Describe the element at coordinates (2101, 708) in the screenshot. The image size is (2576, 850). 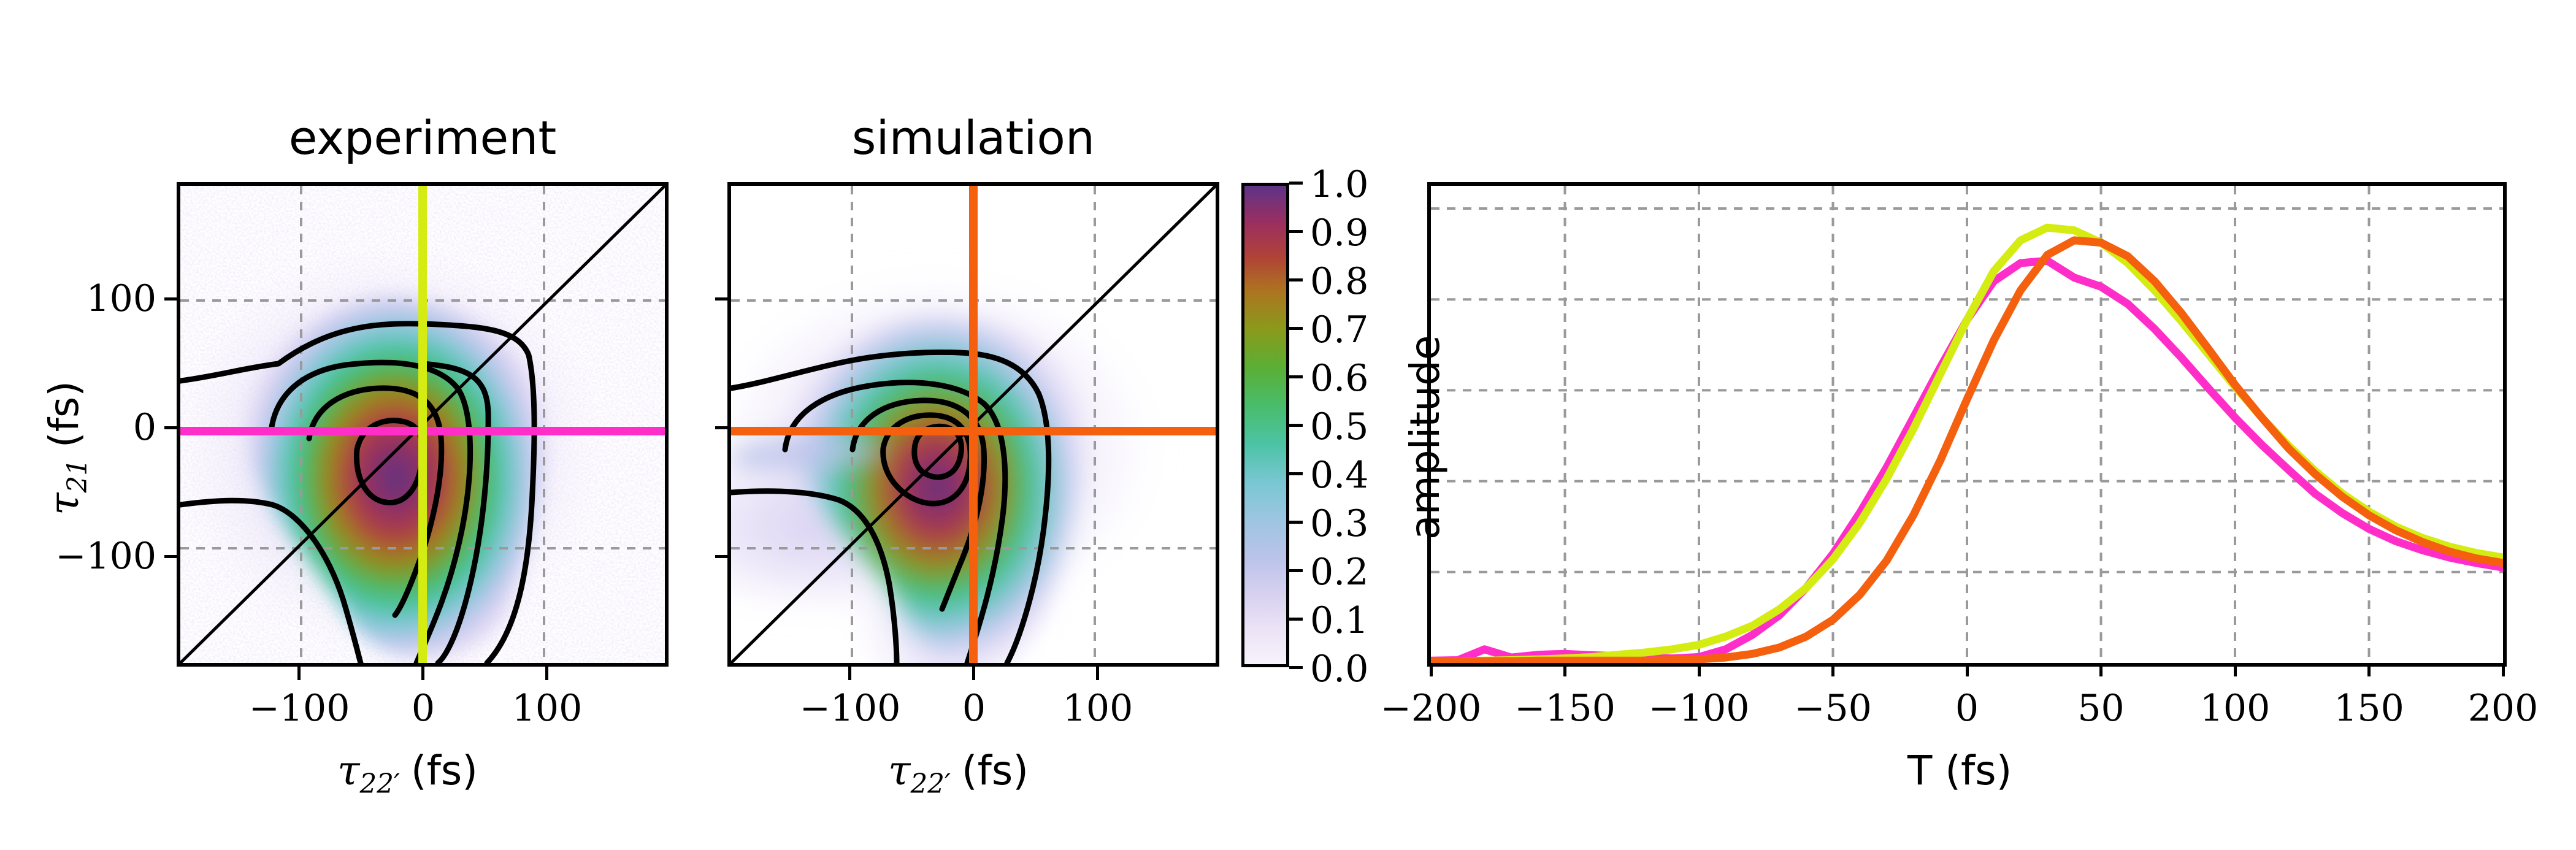
I see `lineplot-xtick-label-50: 50` at that location.